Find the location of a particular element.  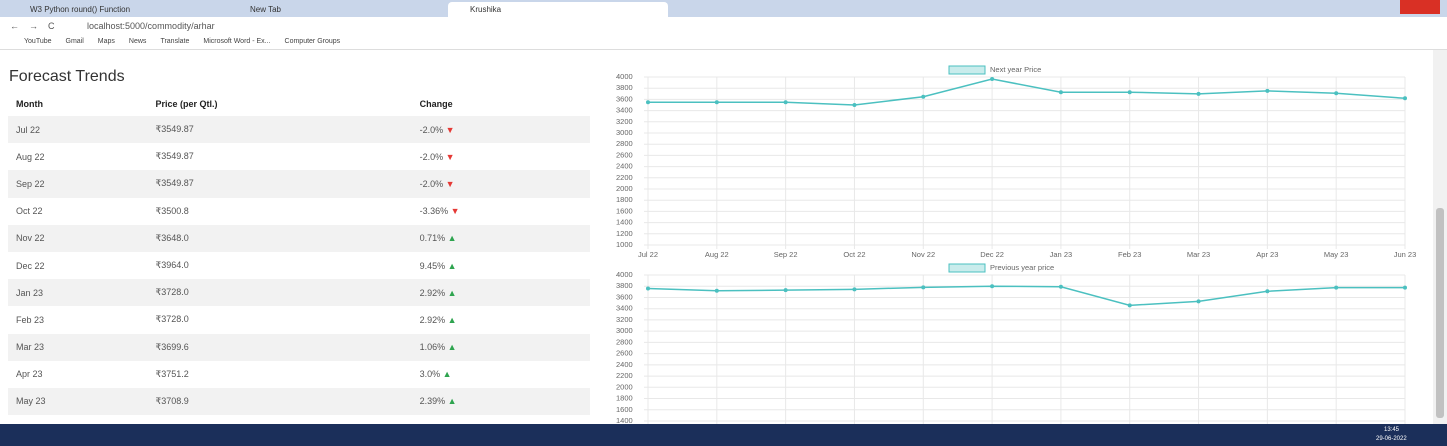

cell-text: Apr 23 is located at coordinates (29, 374).